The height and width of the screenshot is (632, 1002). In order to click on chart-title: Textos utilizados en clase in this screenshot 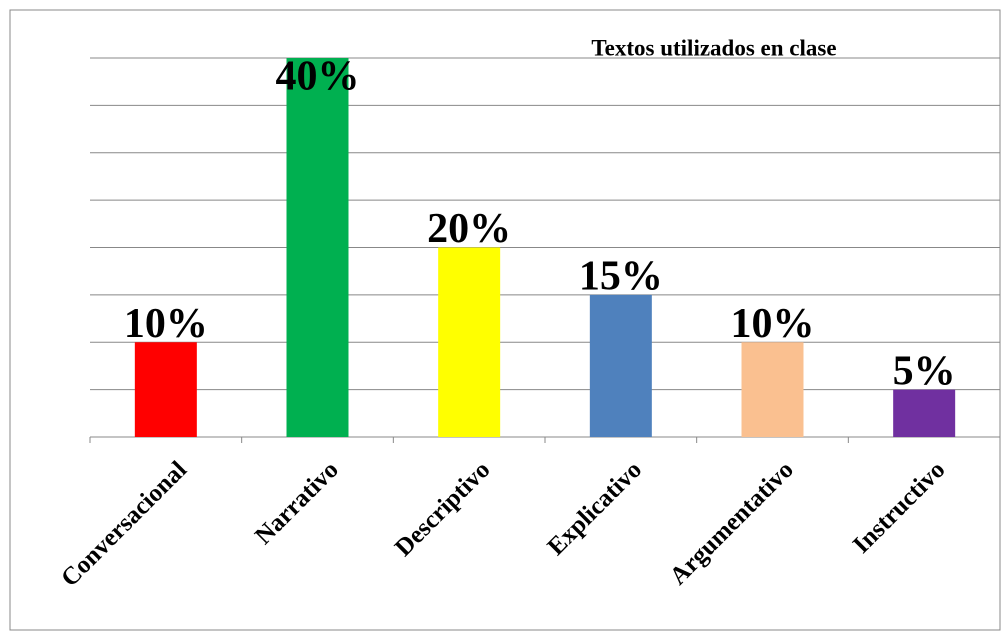, I will do `click(713, 47)`.